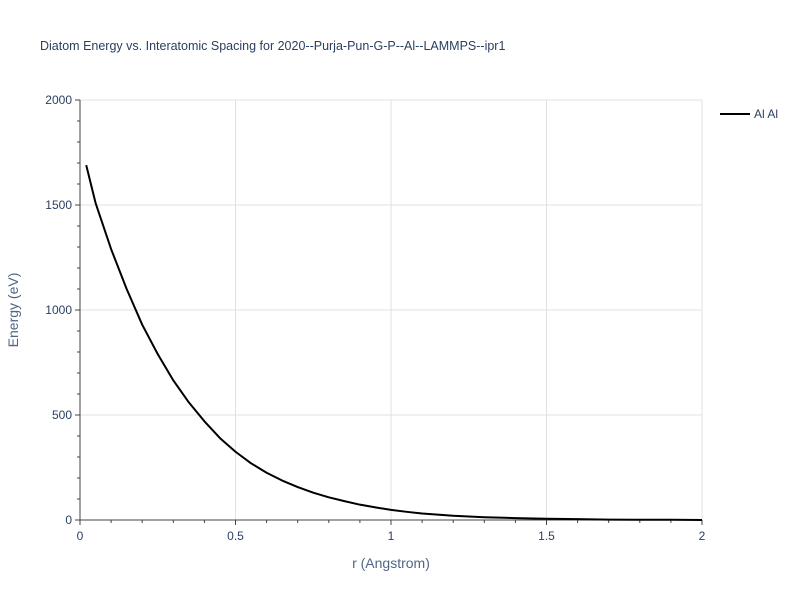 This screenshot has width=800, height=600. What do you see at coordinates (749, 114) in the screenshot?
I see `legend: Al Al` at bounding box center [749, 114].